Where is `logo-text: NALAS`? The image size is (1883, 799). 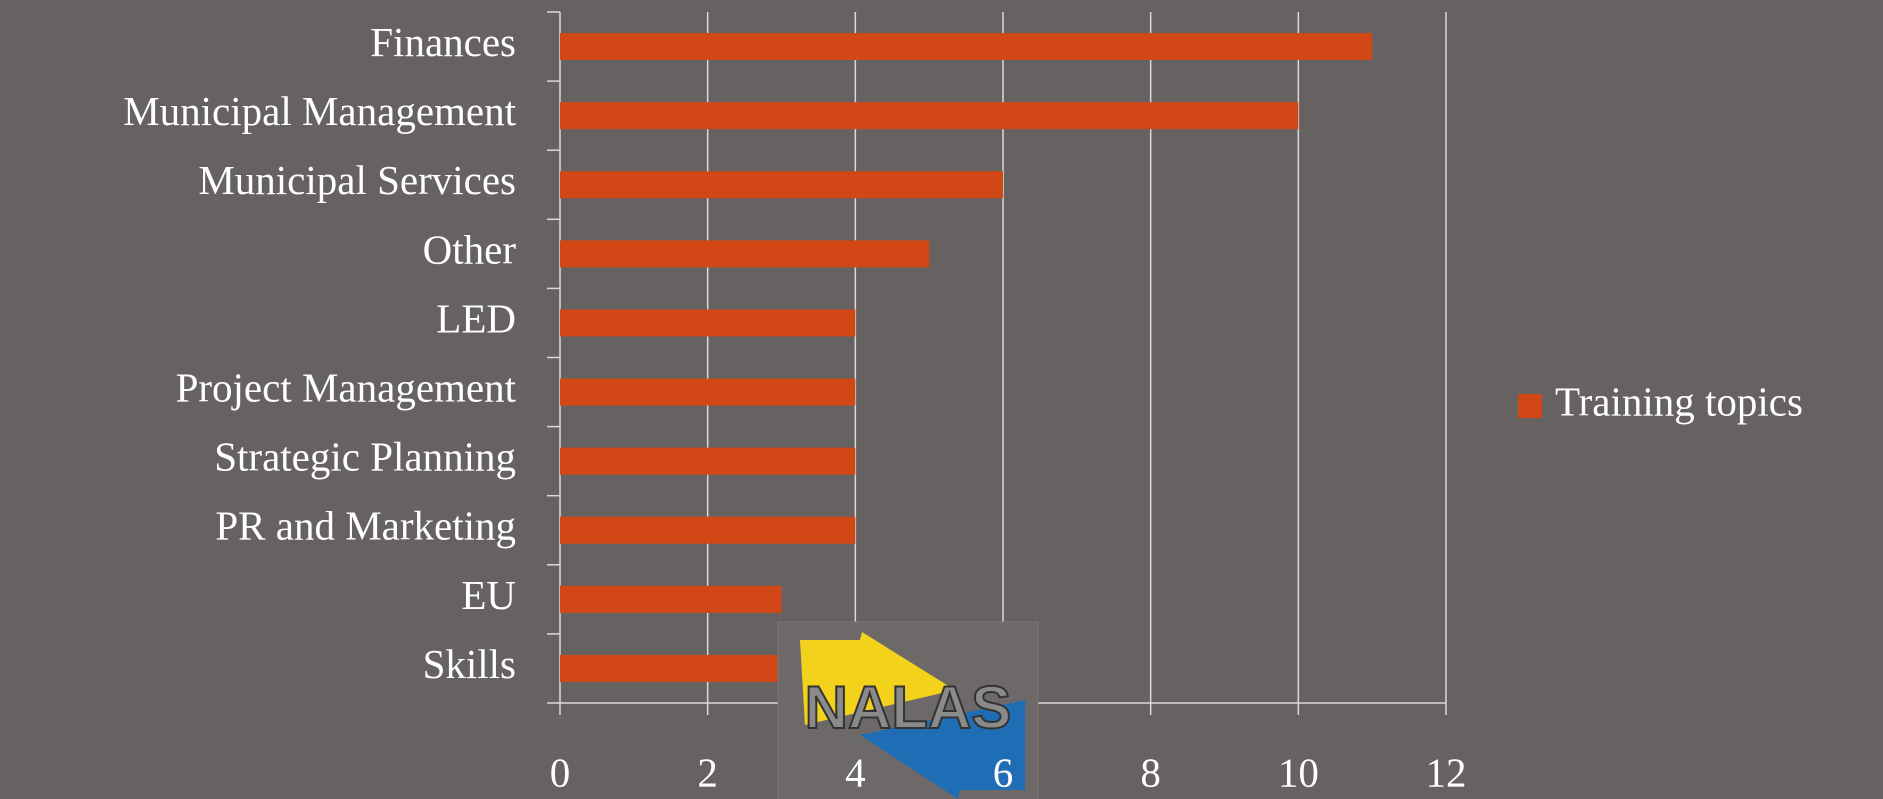 logo-text: NALAS is located at coordinates (908, 707).